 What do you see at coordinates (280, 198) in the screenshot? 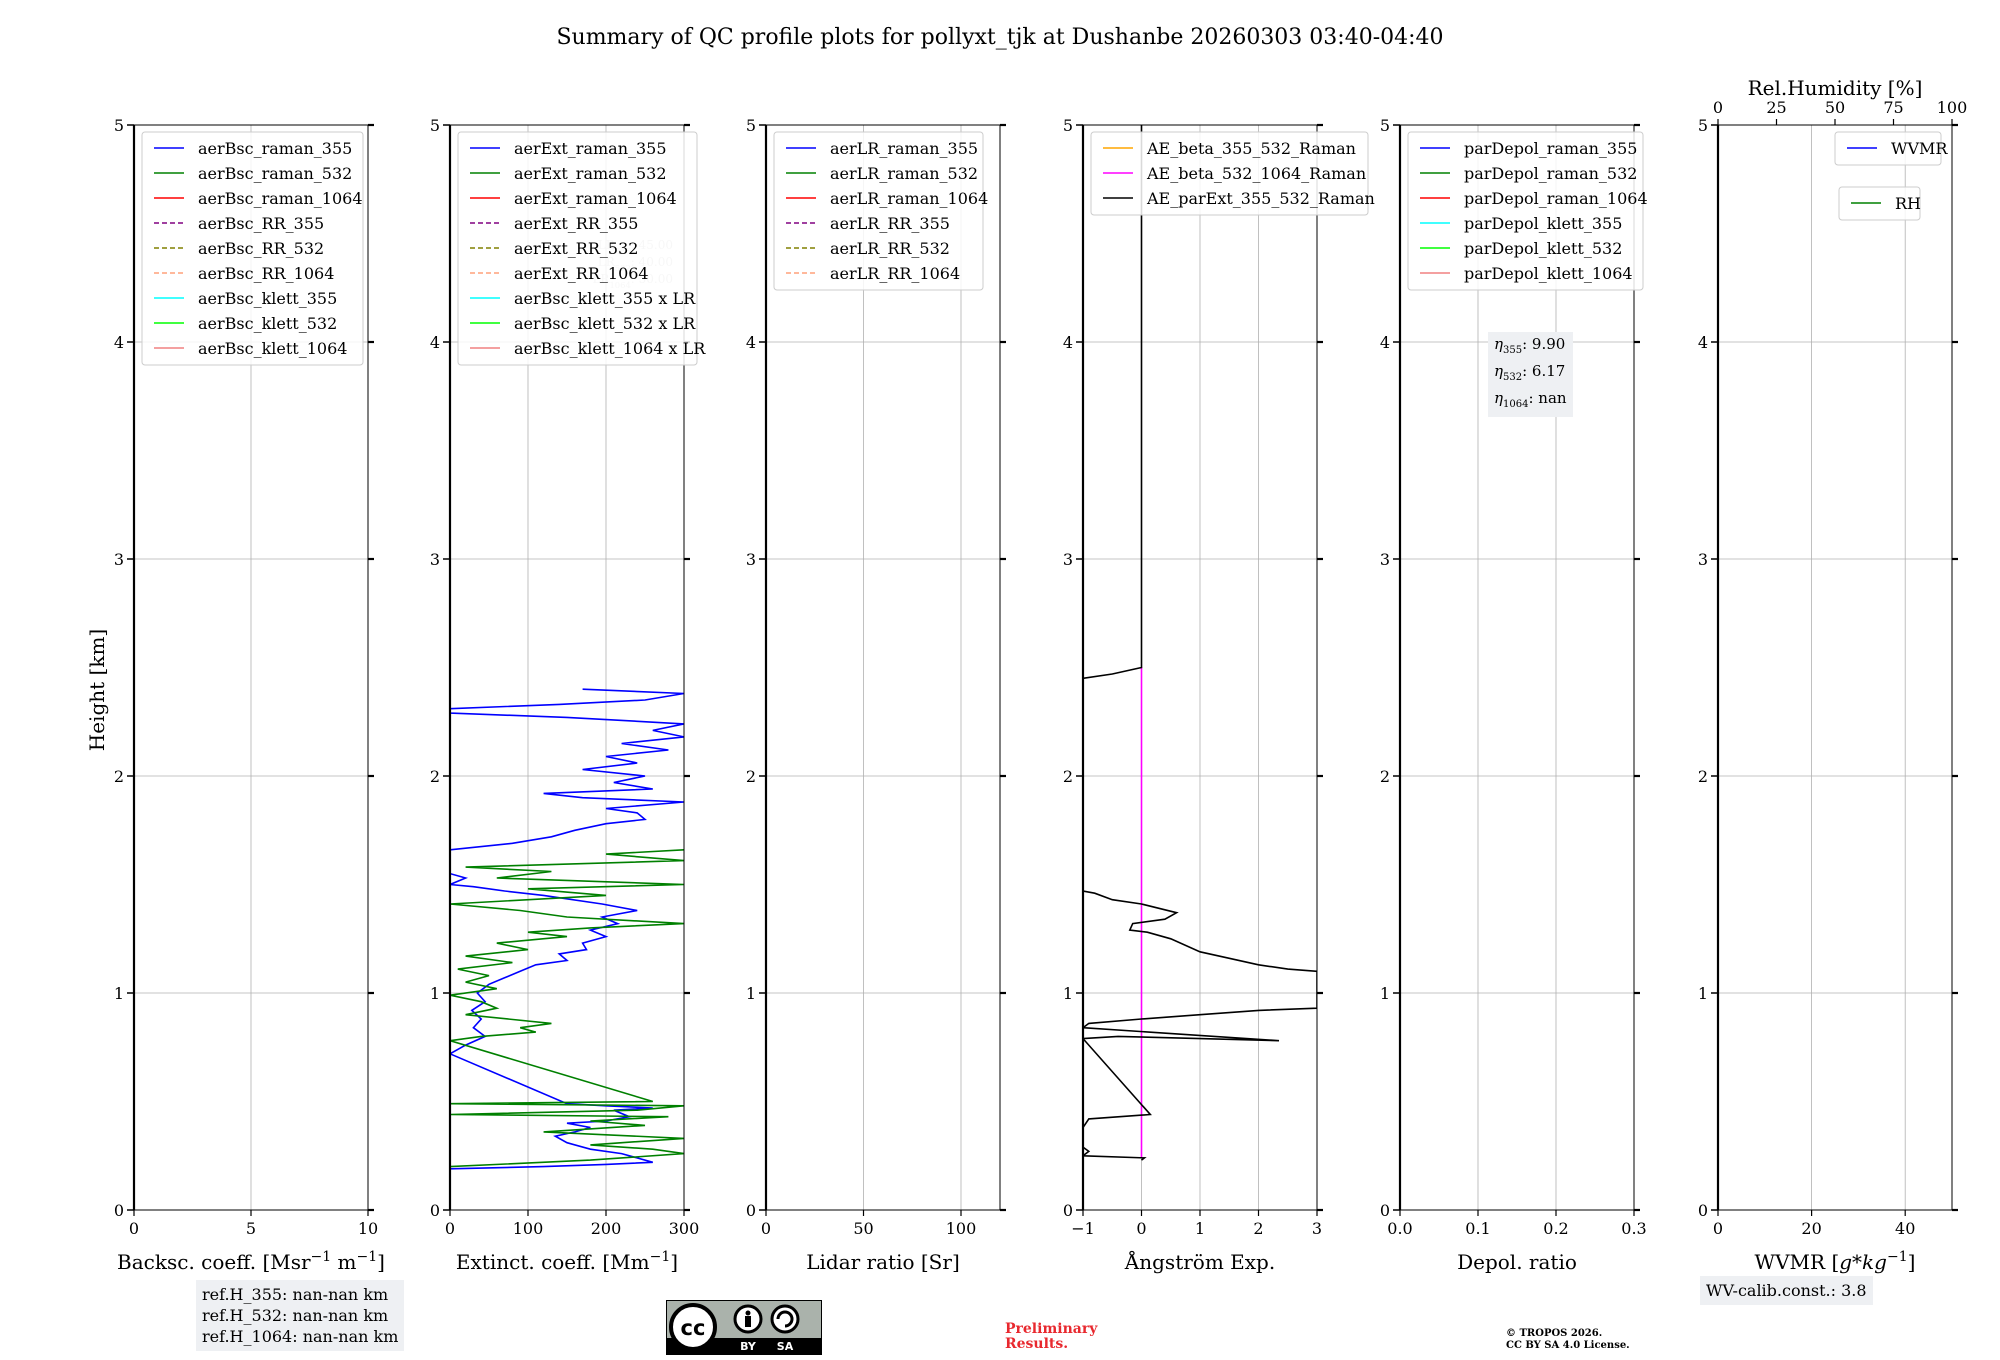
I see `legend-entry-aerBsc_raman_1064: aerBsc_raman_1064` at bounding box center [280, 198].